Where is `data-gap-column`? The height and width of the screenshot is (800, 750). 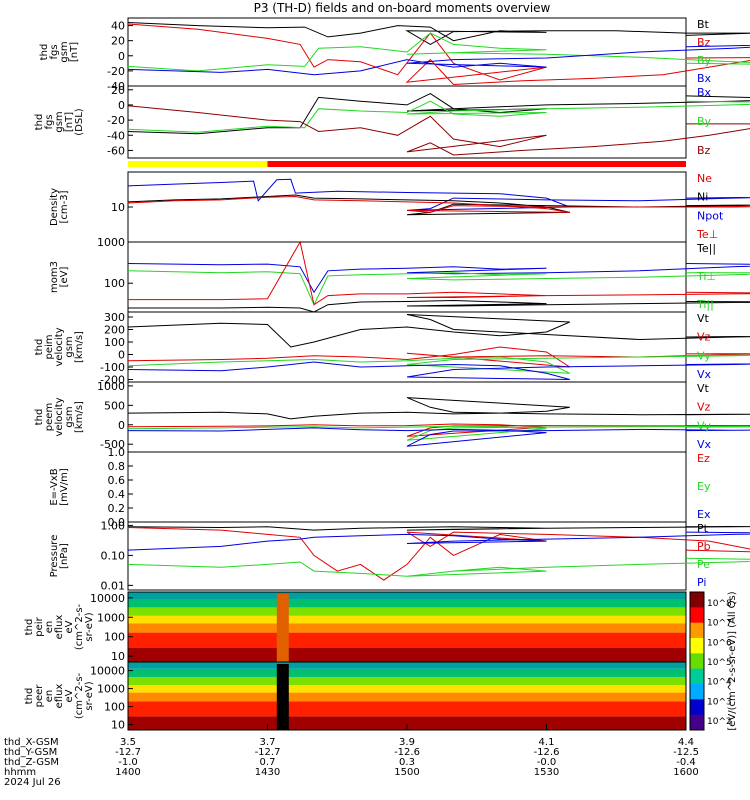 data-gap-column is located at coordinates (282, 697).